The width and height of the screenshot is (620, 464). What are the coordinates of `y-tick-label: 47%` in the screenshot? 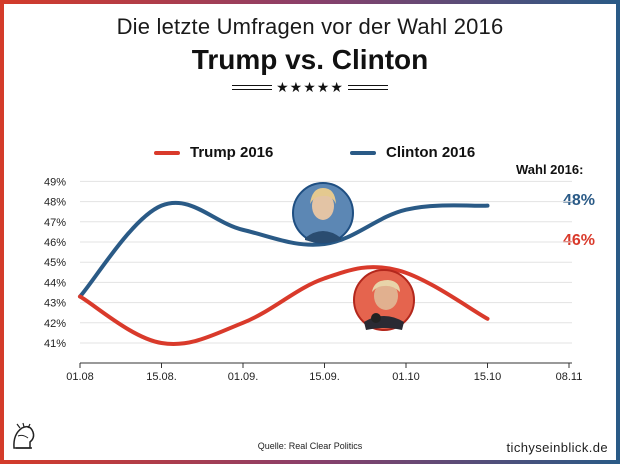 It's located at (55, 223).